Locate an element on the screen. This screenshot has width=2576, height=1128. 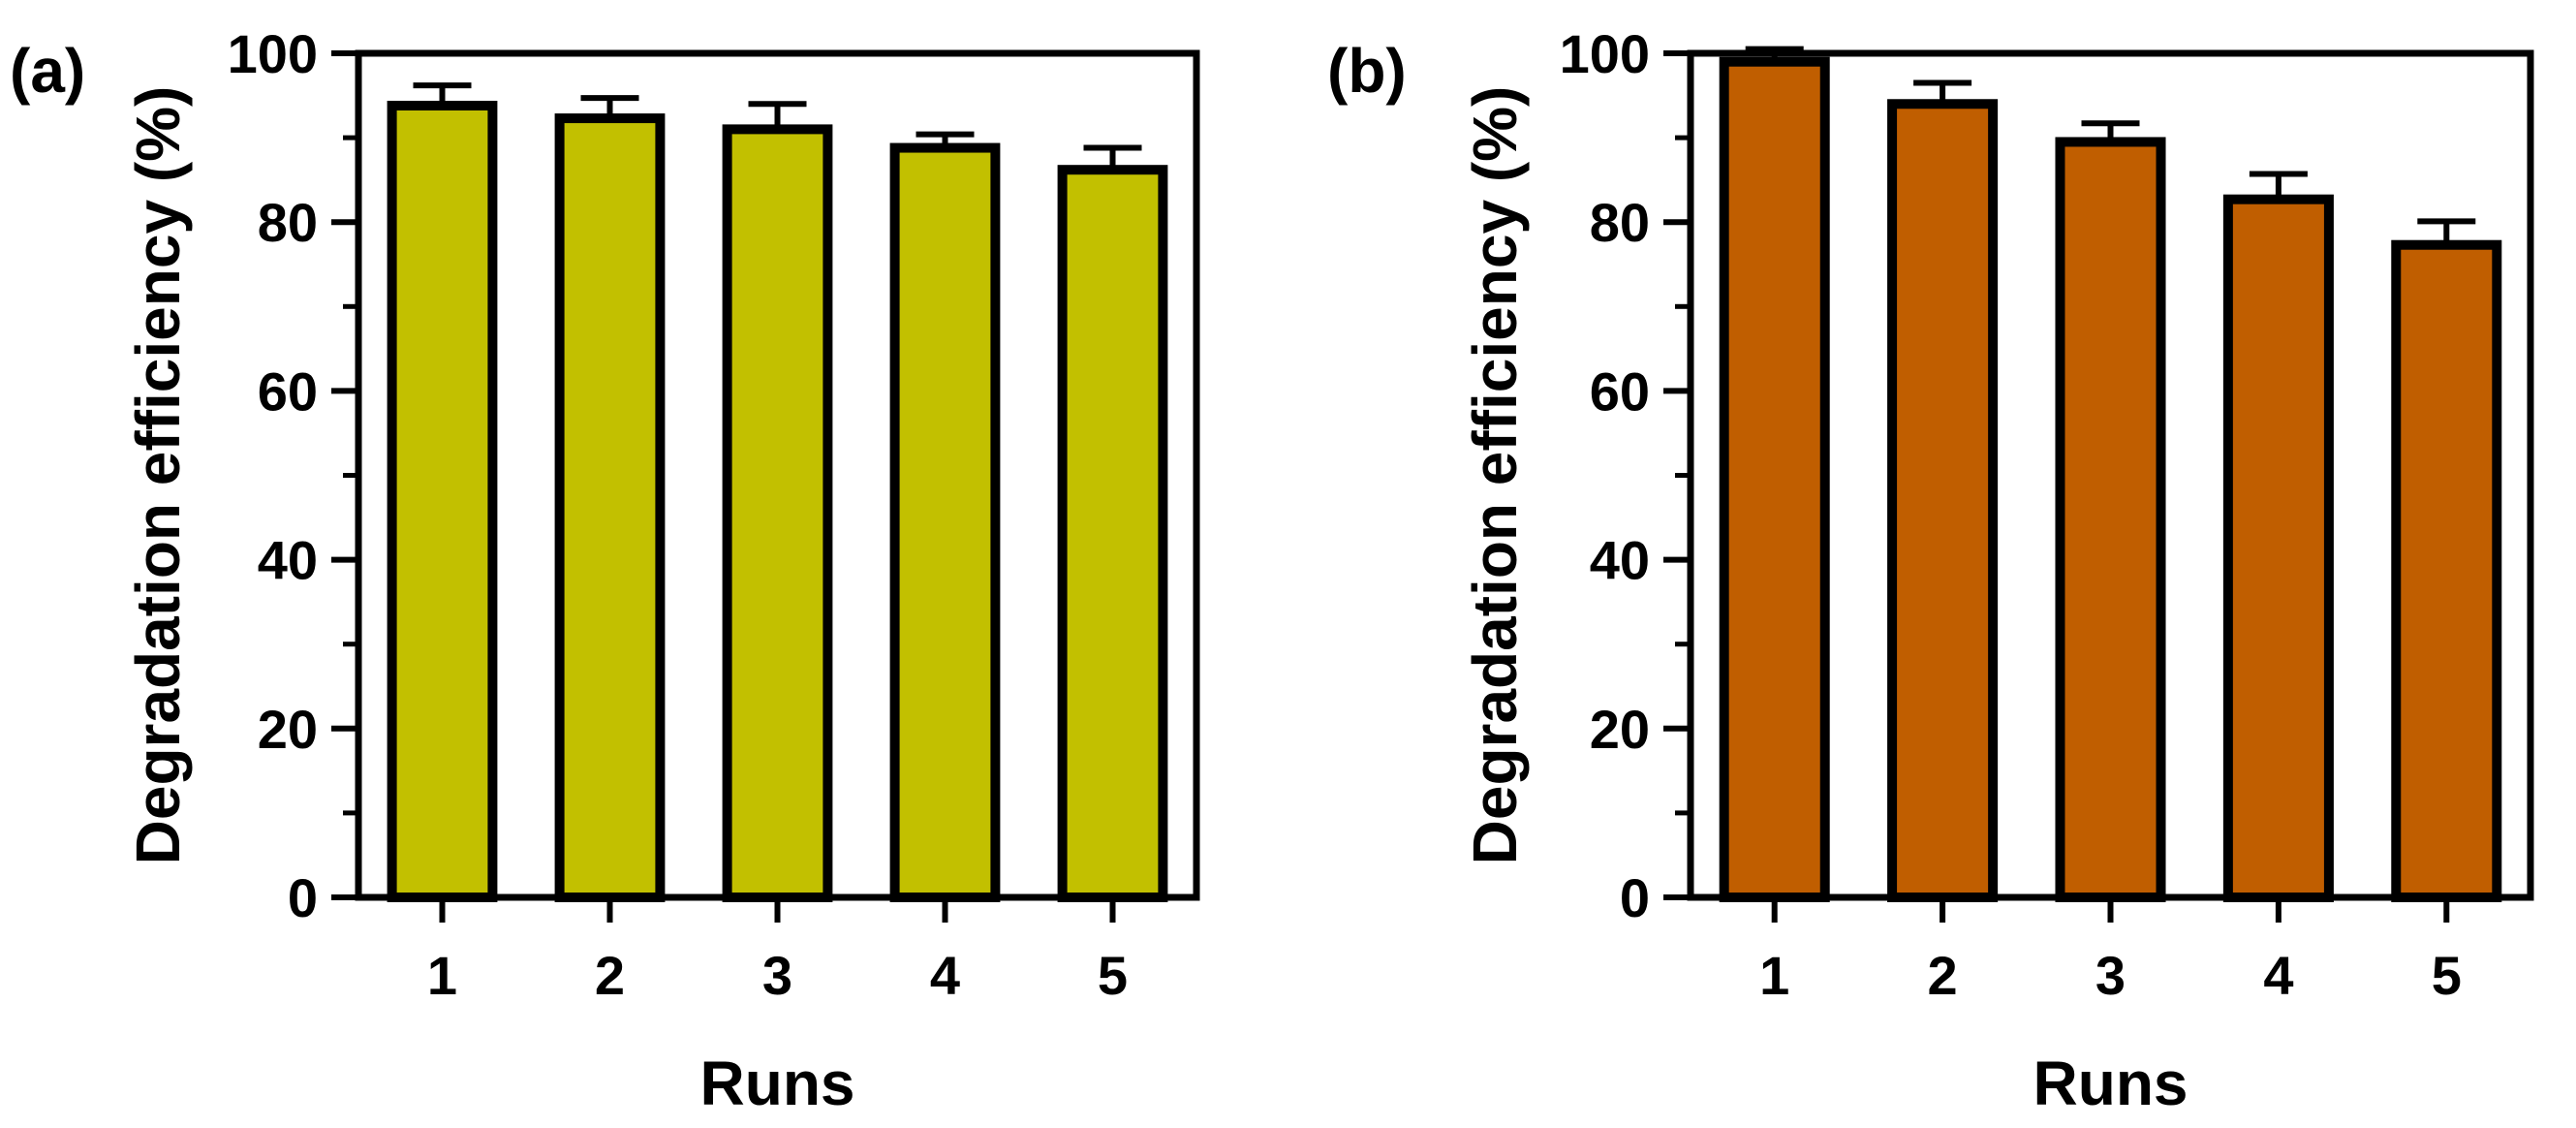
panel-b-x-tick-label: 3 is located at coordinates (2110, 975).